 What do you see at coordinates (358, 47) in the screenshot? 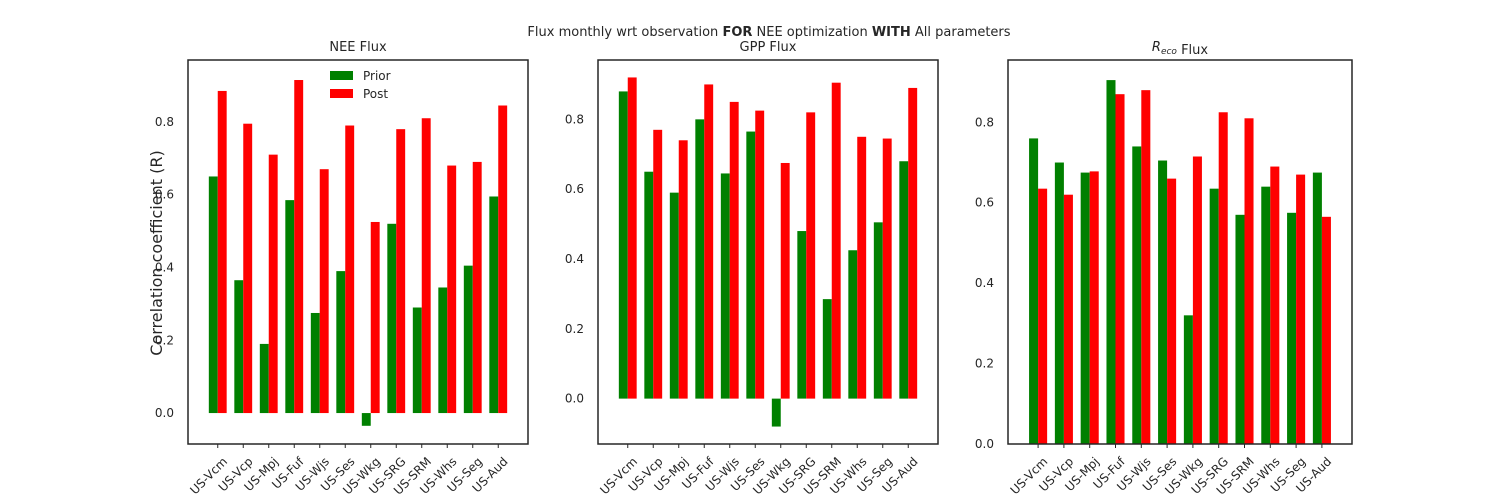
I see `subplot-title-part: NEE Flux` at bounding box center [358, 47].